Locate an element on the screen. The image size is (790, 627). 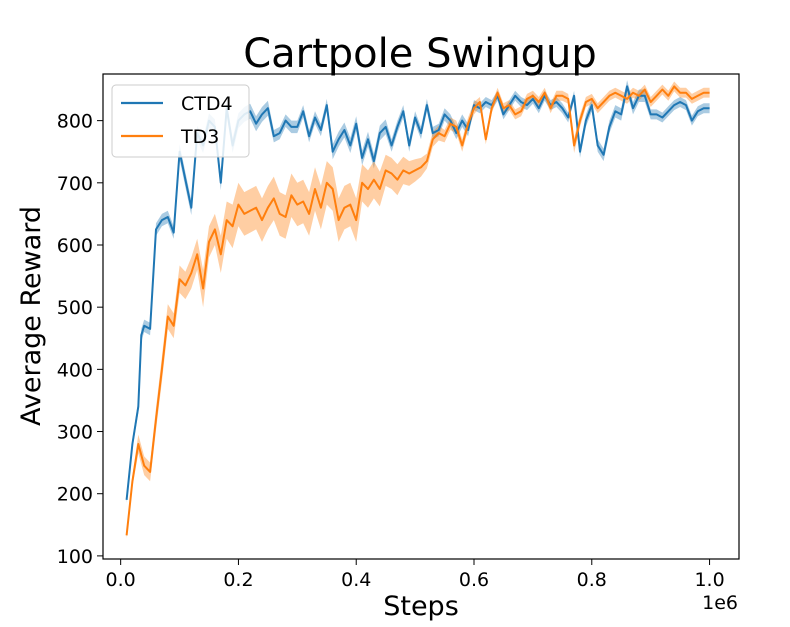
y-tick-label: 700 is located at coordinates (75, 184).